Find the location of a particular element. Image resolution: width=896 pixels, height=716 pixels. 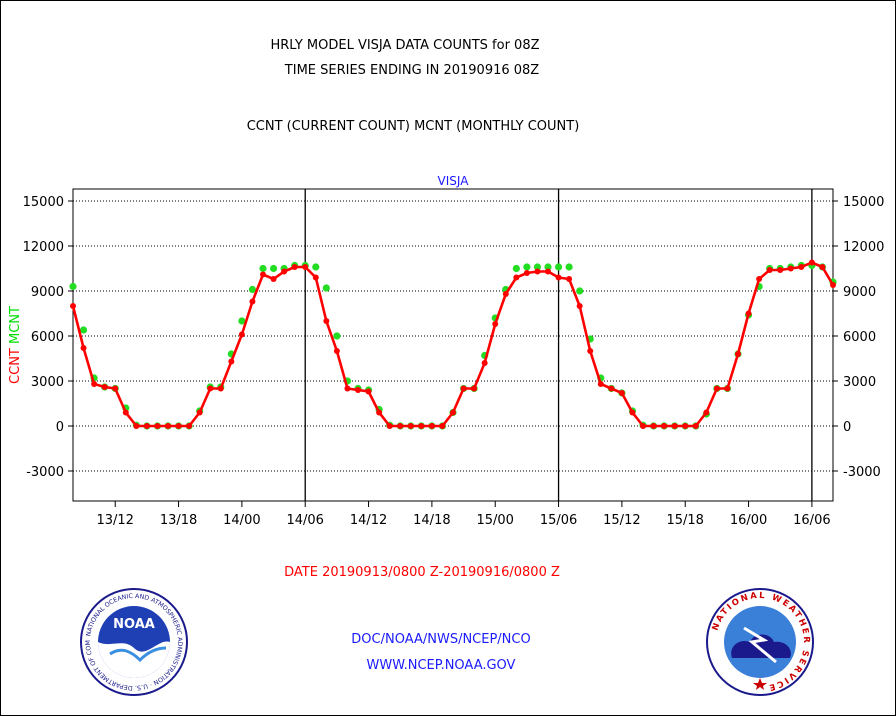

y-axis-label-mcnt: MCNT is located at coordinates (15, 327).